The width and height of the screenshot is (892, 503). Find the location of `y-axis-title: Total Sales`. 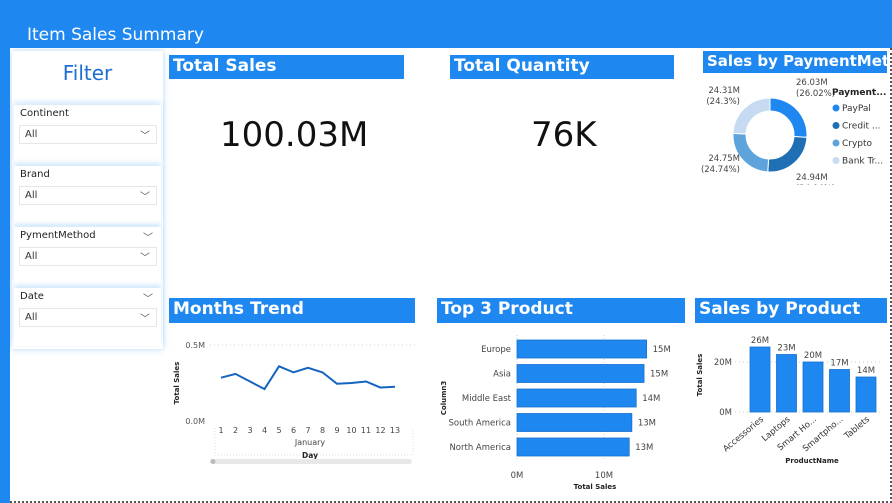

y-axis-title: Total Sales is located at coordinates (177, 383).